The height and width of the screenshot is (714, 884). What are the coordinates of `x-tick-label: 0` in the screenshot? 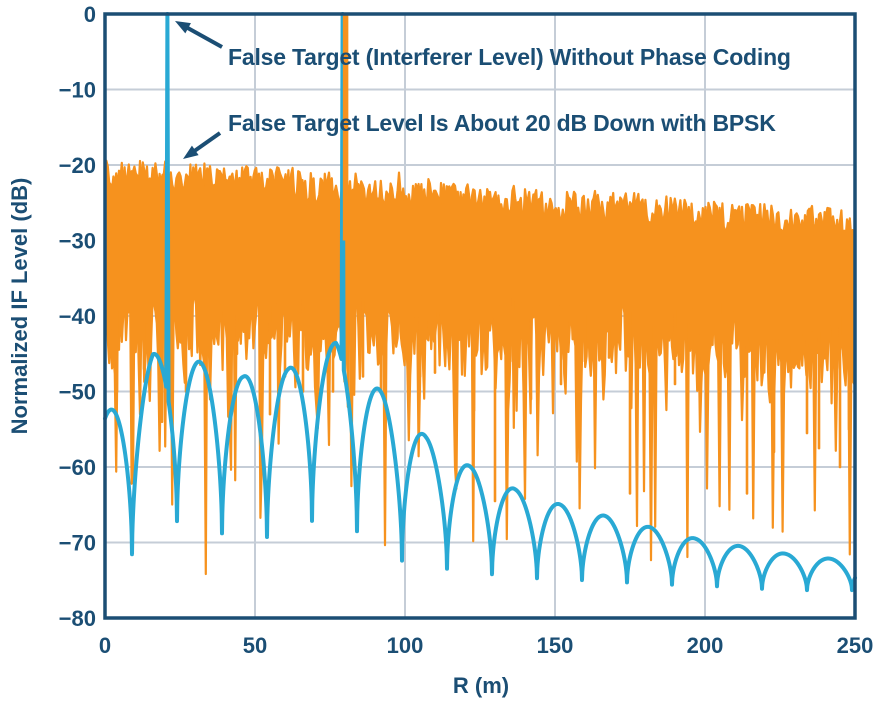 It's located at (105, 645).